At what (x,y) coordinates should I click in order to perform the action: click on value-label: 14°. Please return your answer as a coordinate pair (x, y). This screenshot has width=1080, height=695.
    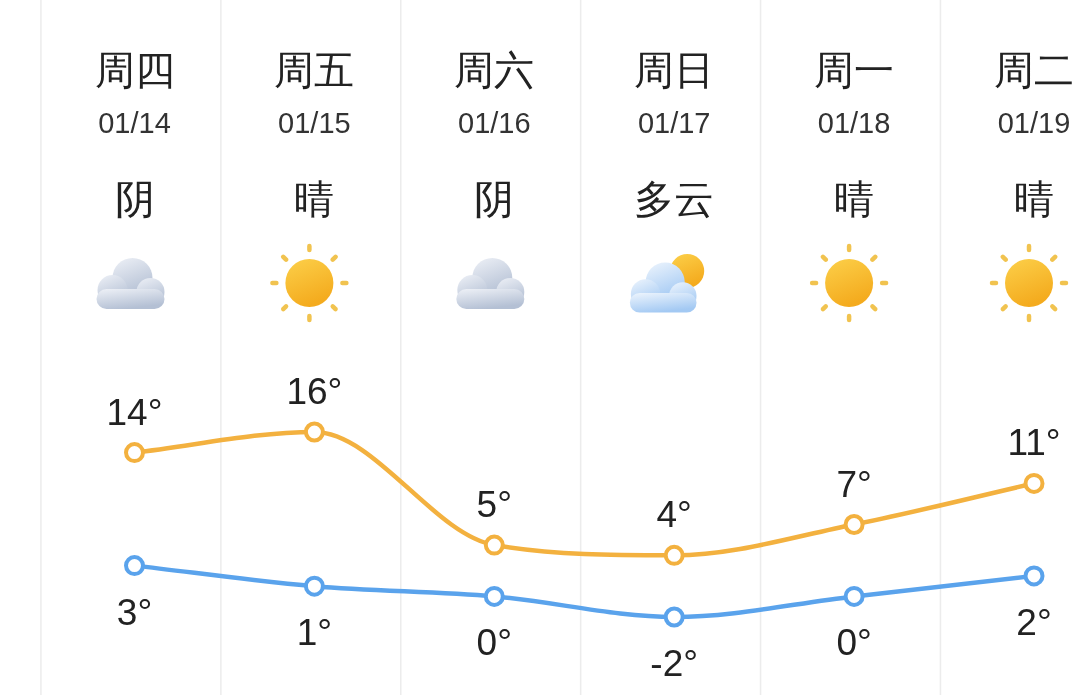
    Looking at the image, I should click on (134, 412).